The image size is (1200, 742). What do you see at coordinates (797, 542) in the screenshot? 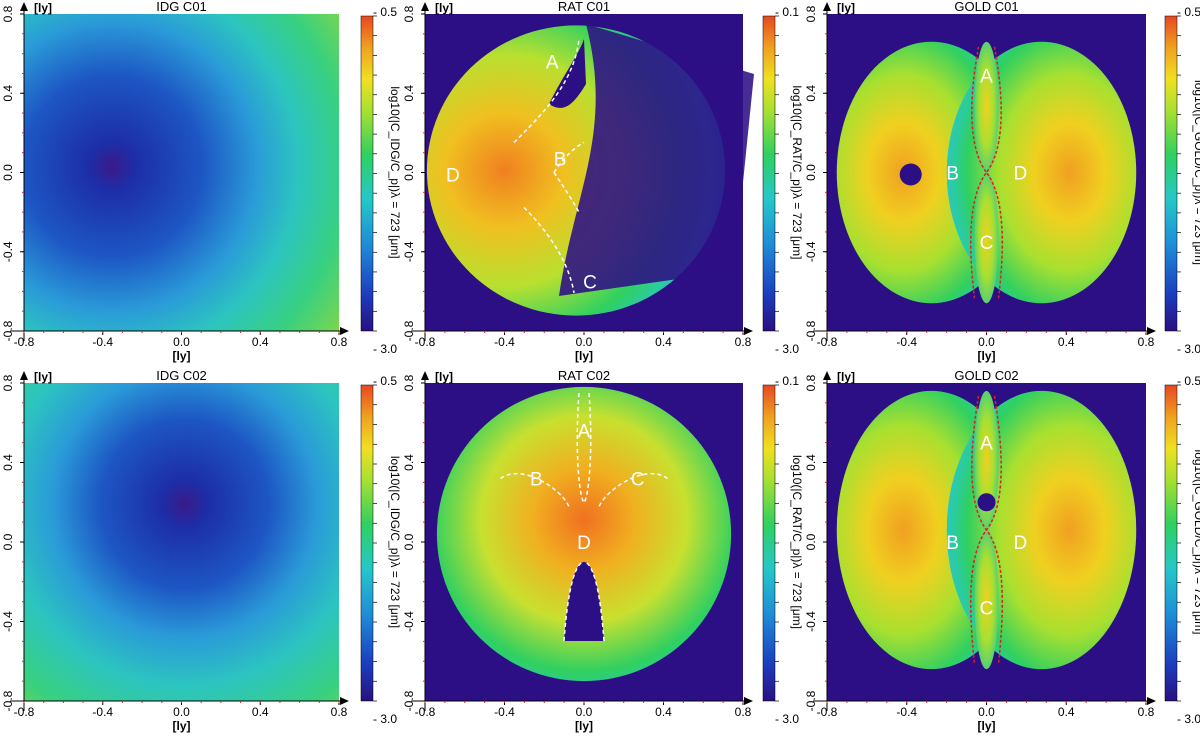
I see `colorbar-label: log10(|C_RAT/C_p|)λ = 723 [μm]` at bounding box center [797, 542].